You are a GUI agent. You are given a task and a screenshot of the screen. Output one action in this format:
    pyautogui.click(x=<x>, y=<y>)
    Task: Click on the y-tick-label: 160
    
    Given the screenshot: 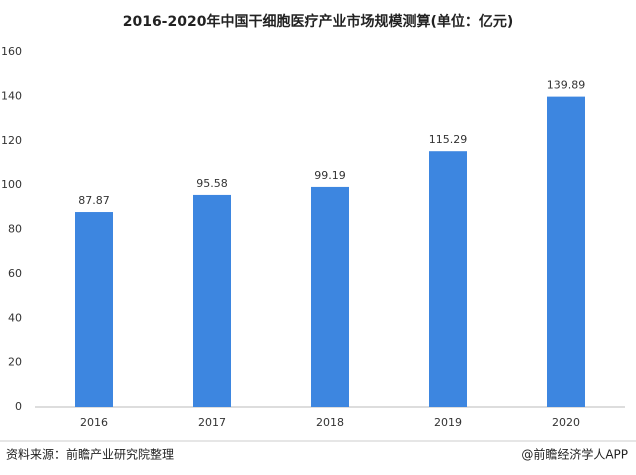 What is the action you would take?
    pyautogui.click(x=11, y=51)
    